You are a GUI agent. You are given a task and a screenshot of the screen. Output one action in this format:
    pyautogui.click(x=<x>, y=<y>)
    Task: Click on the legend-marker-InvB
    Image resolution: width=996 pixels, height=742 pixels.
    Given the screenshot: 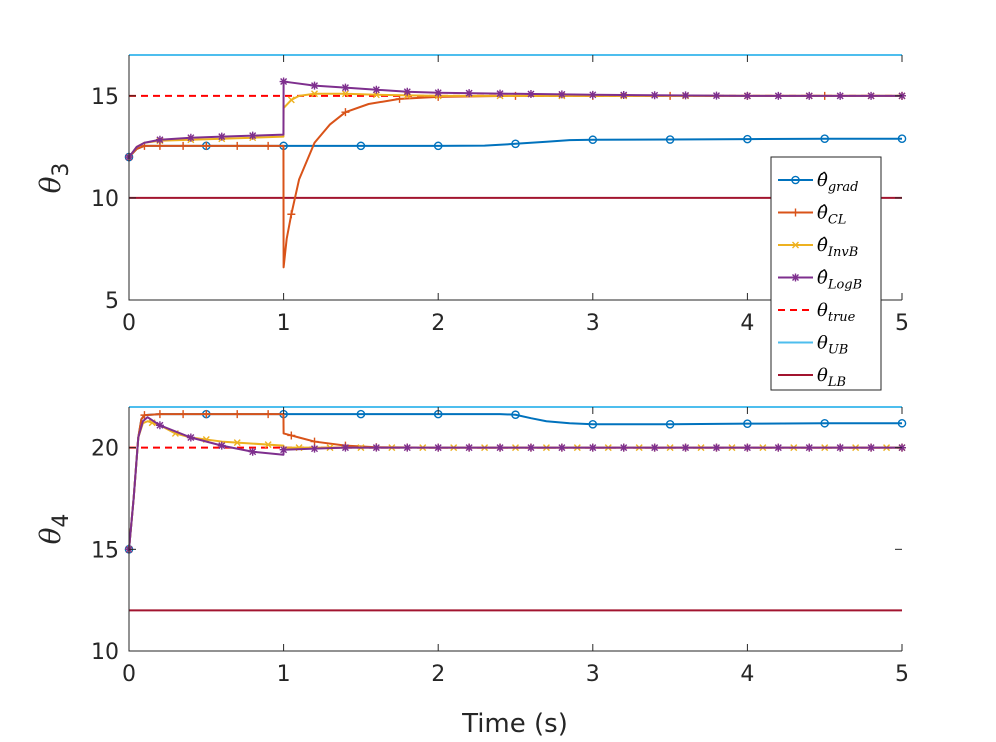 What is the action you would take?
    pyautogui.click(x=795, y=245)
    